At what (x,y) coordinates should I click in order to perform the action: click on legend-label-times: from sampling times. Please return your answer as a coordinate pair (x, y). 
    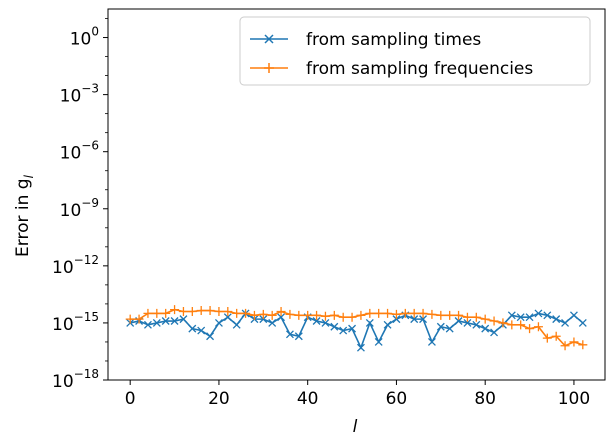
    Looking at the image, I should click on (393, 40).